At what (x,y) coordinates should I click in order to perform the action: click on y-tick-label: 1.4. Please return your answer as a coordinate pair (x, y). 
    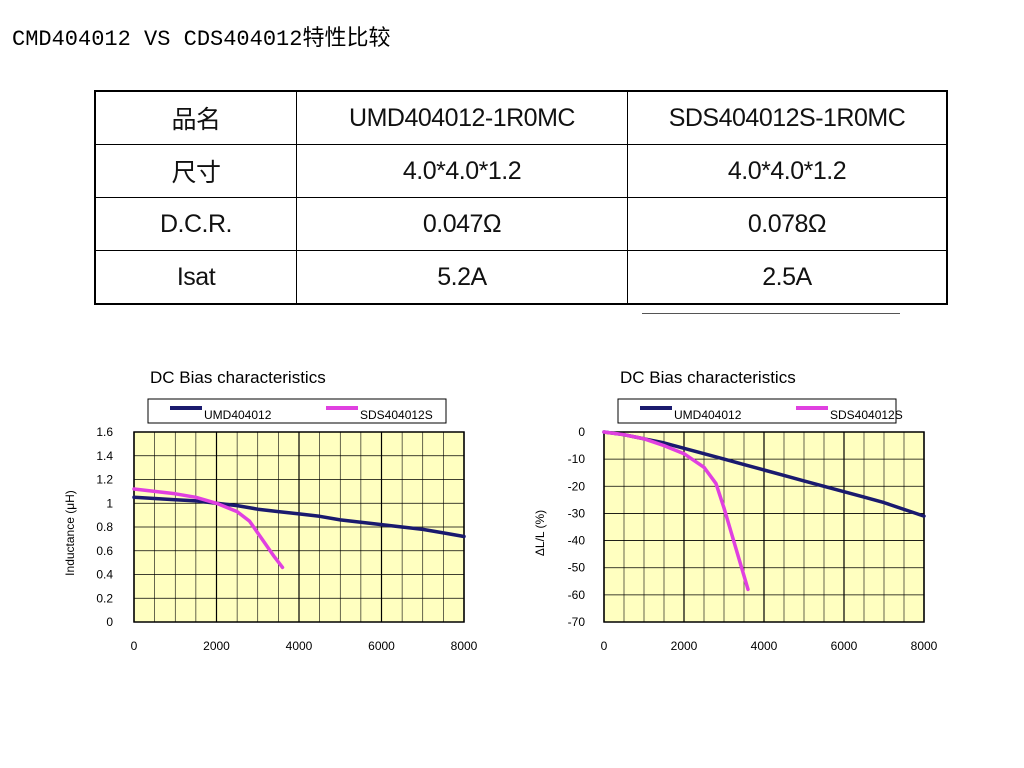
    Looking at the image, I should click on (104, 456).